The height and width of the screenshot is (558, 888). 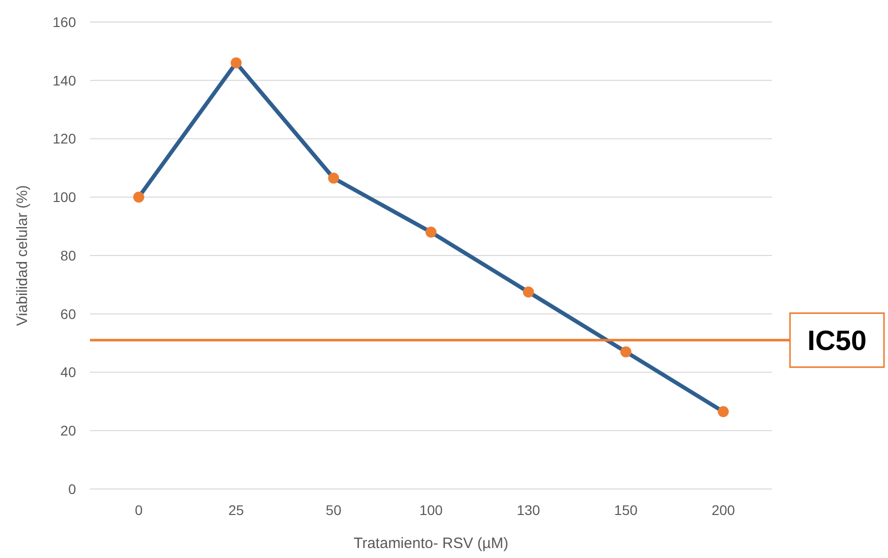 I want to click on x-tick-label: 100, so click(x=431, y=510).